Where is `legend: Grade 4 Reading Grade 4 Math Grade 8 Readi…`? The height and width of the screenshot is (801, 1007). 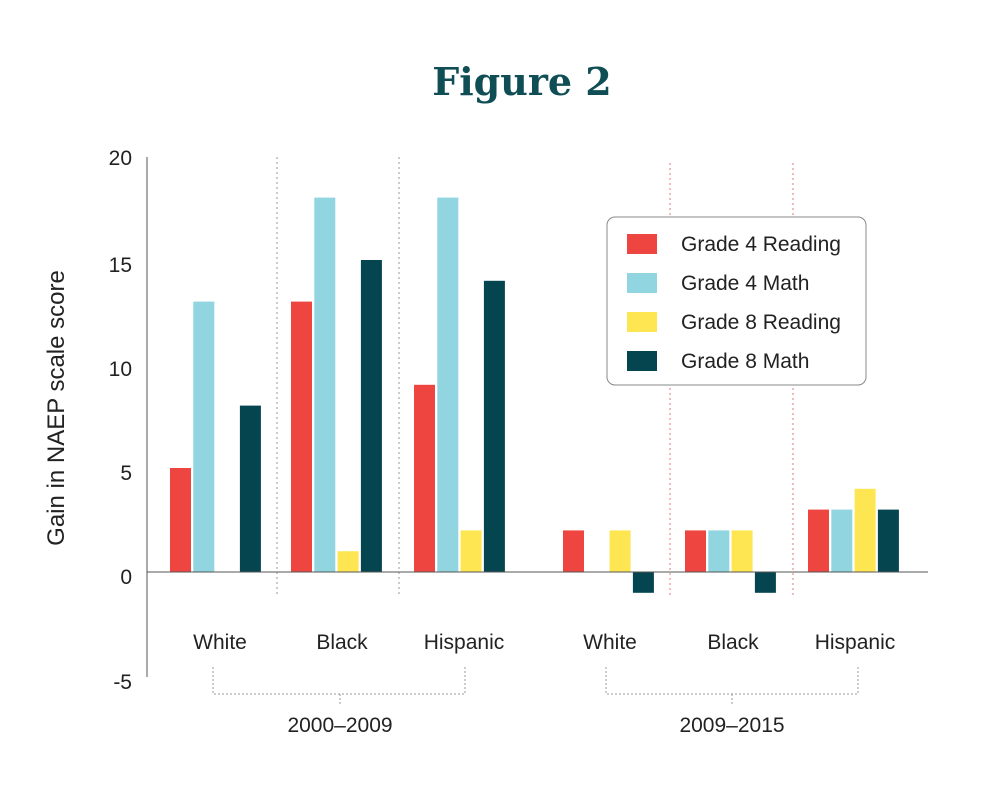
legend: Grade 4 Reading Grade 4 Math Grade 8 Readi… is located at coordinates (736, 301).